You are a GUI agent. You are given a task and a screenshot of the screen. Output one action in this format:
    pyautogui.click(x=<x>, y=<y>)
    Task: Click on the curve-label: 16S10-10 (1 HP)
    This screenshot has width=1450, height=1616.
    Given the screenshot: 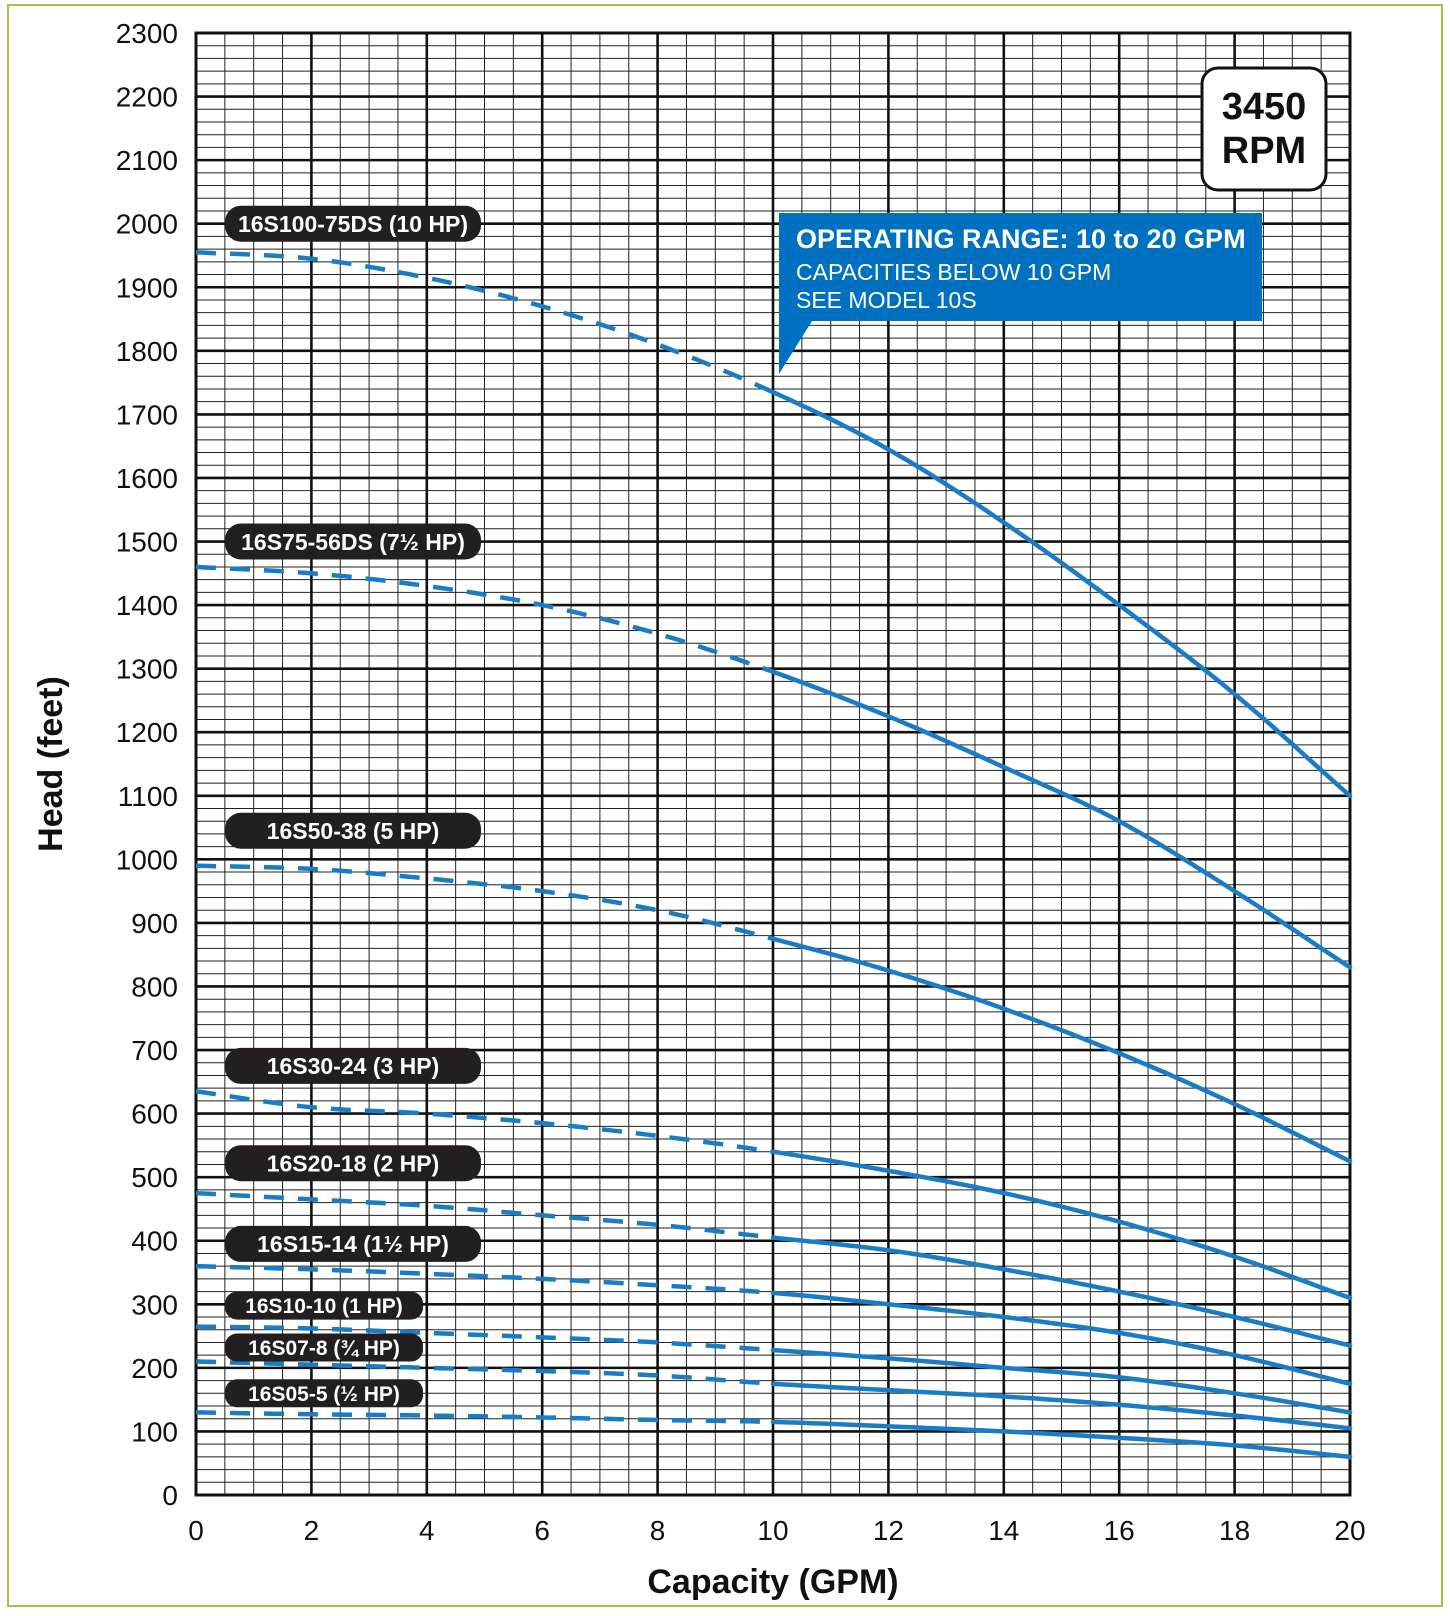 What is the action you would take?
    pyautogui.click(x=324, y=1306)
    